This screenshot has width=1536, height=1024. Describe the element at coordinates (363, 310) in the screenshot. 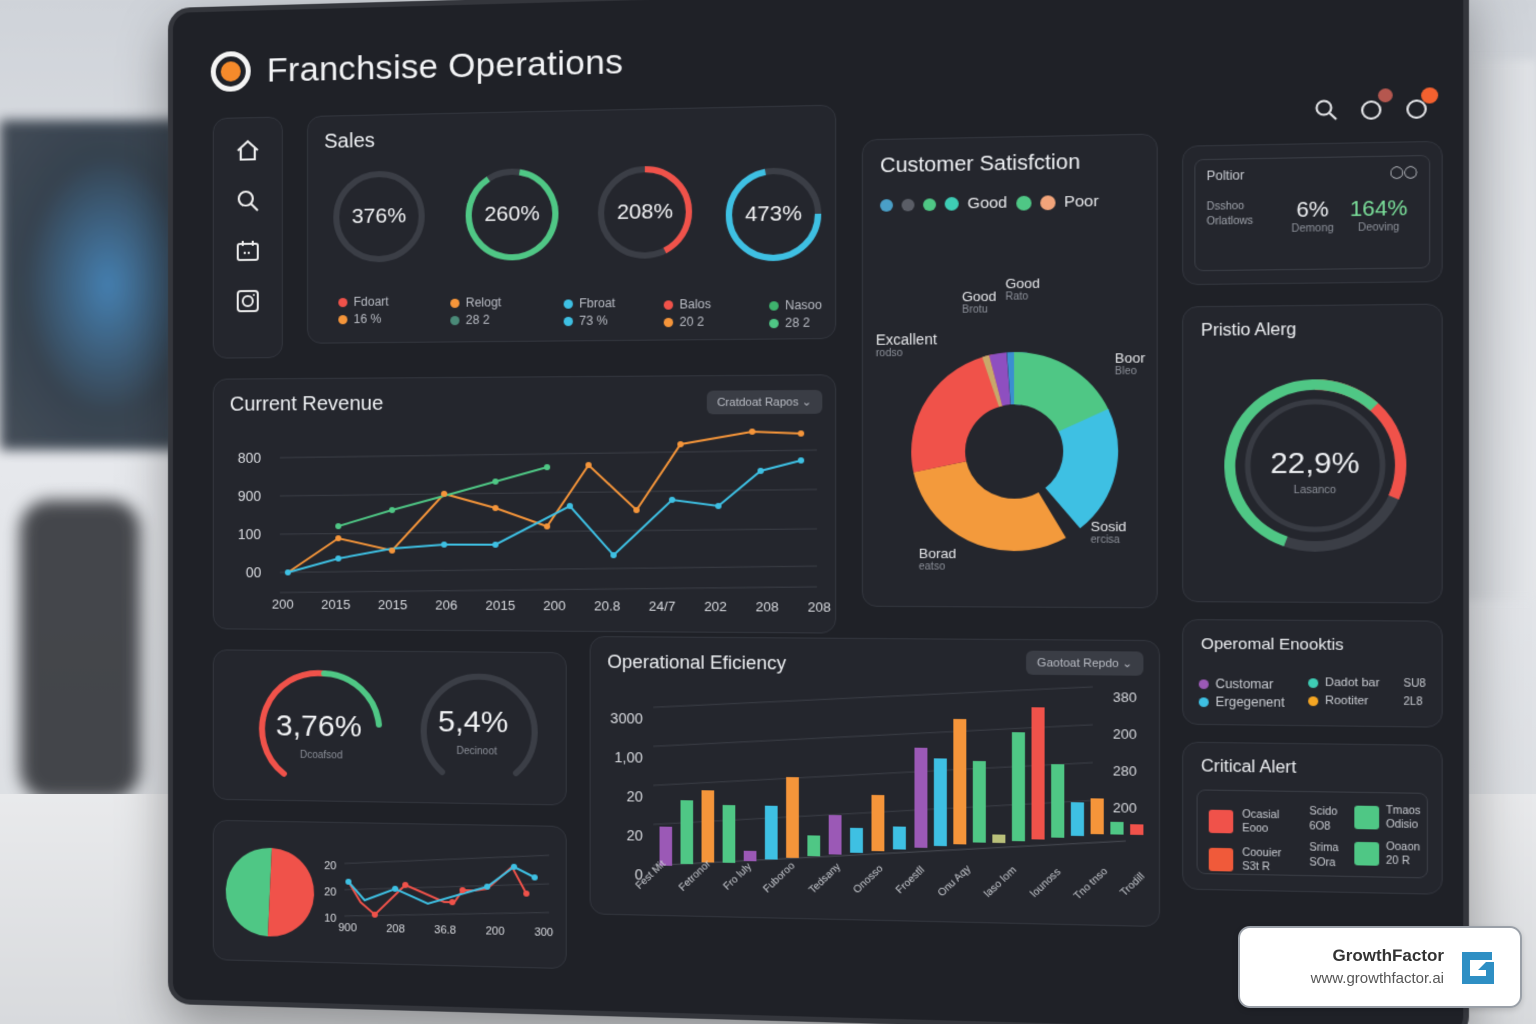

I see `sales-legend-1: Fdoart 16 %` at that location.